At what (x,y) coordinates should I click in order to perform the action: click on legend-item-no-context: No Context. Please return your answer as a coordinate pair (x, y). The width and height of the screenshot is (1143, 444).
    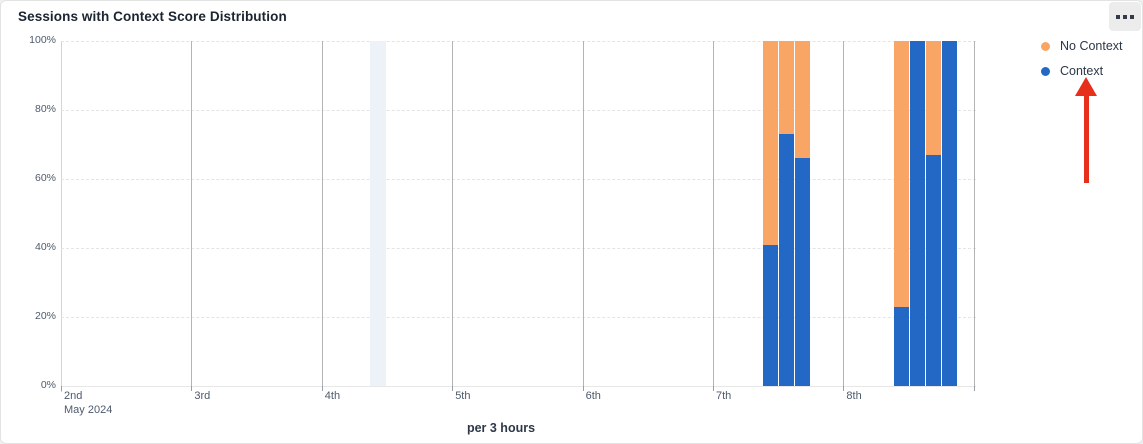
    Looking at the image, I should click on (1082, 46).